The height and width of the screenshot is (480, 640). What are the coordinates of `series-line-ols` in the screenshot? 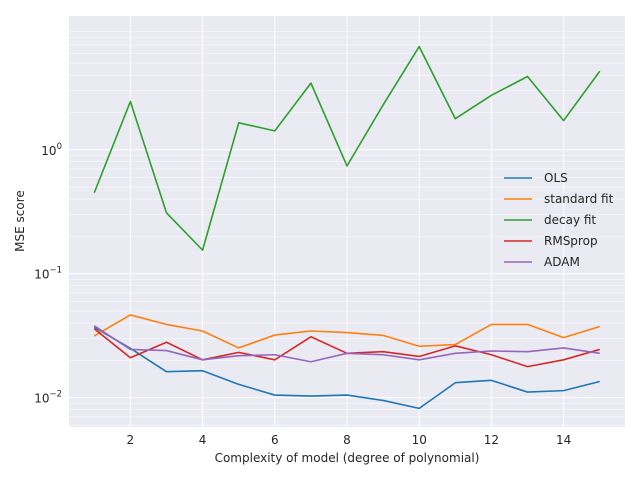 It's located at (346, 368).